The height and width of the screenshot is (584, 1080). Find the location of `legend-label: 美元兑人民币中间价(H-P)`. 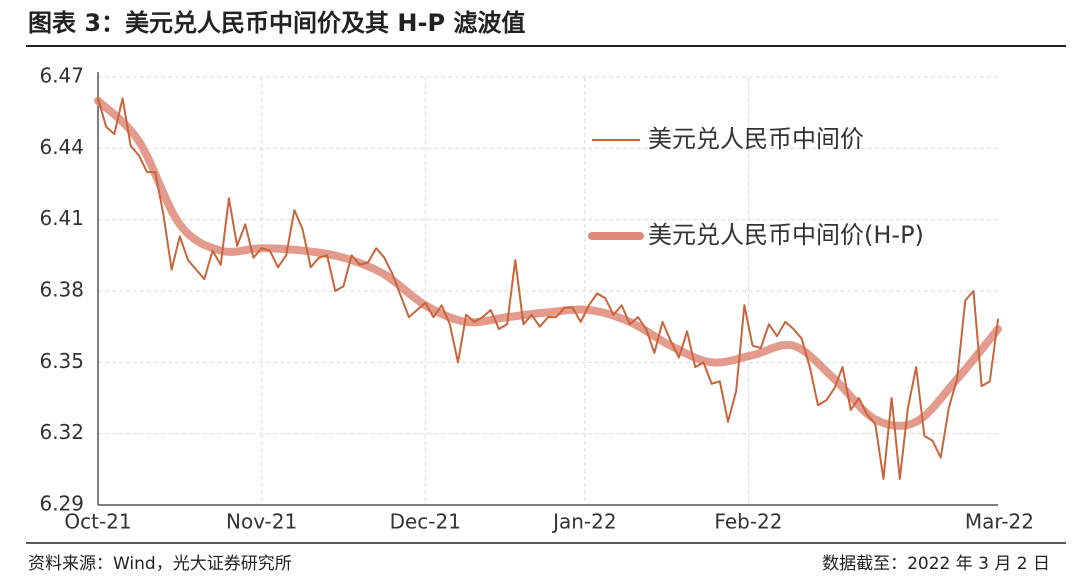

legend-label: 美元兑人民币中间价(H-P) is located at coordinates (786, 235).